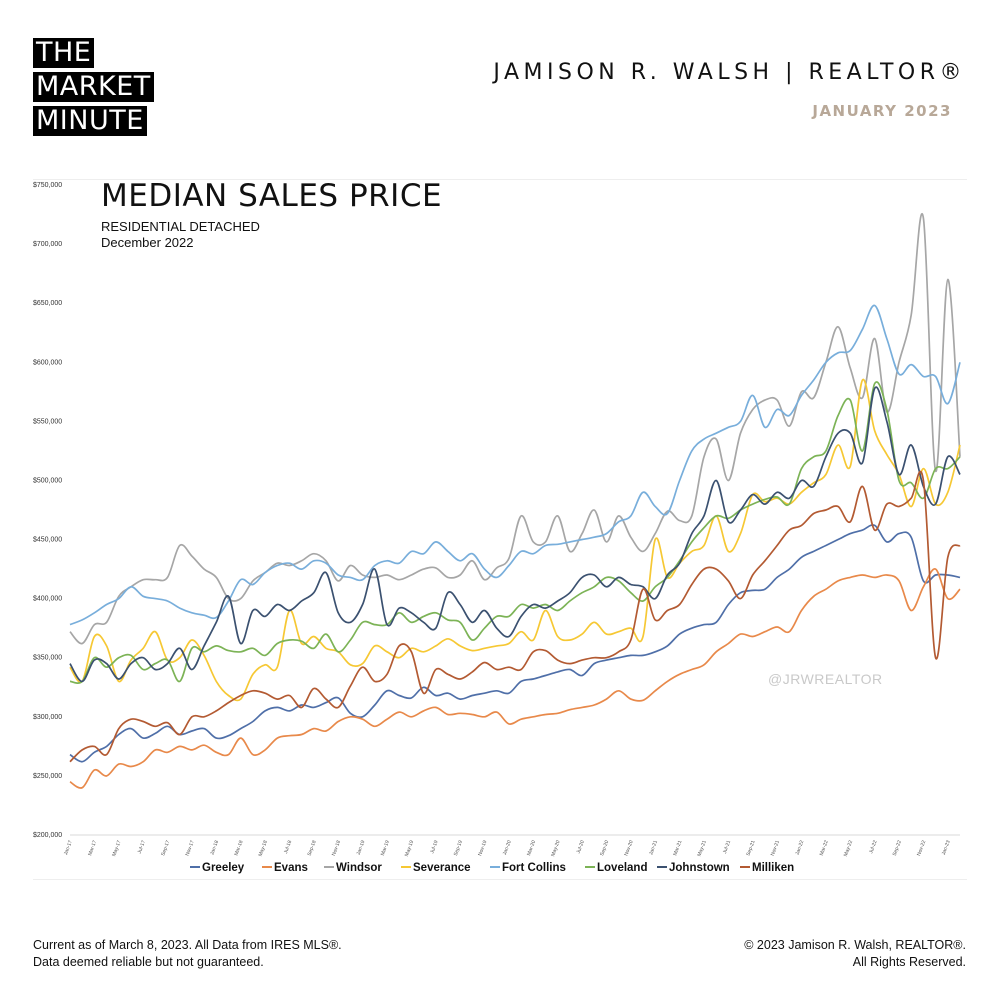  I want to click on x-tick-label: May-22, so click(848, 848).